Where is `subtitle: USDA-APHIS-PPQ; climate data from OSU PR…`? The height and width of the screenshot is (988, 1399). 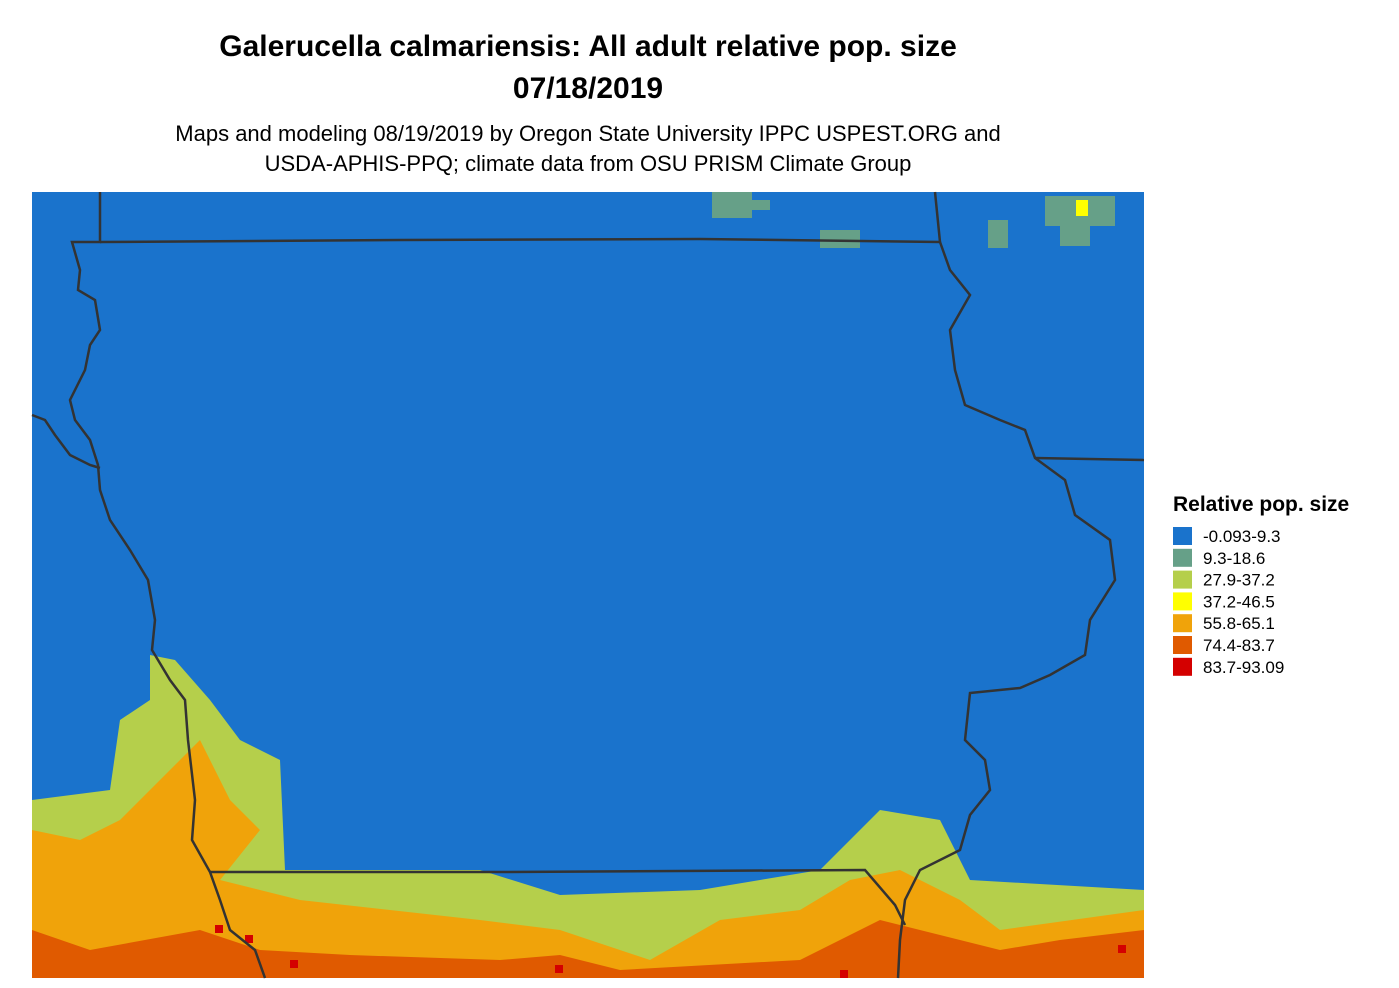 subtitle: USDA-APHIS-PPQ; climate data from OSU PR… is located at coordinates (588, 163).